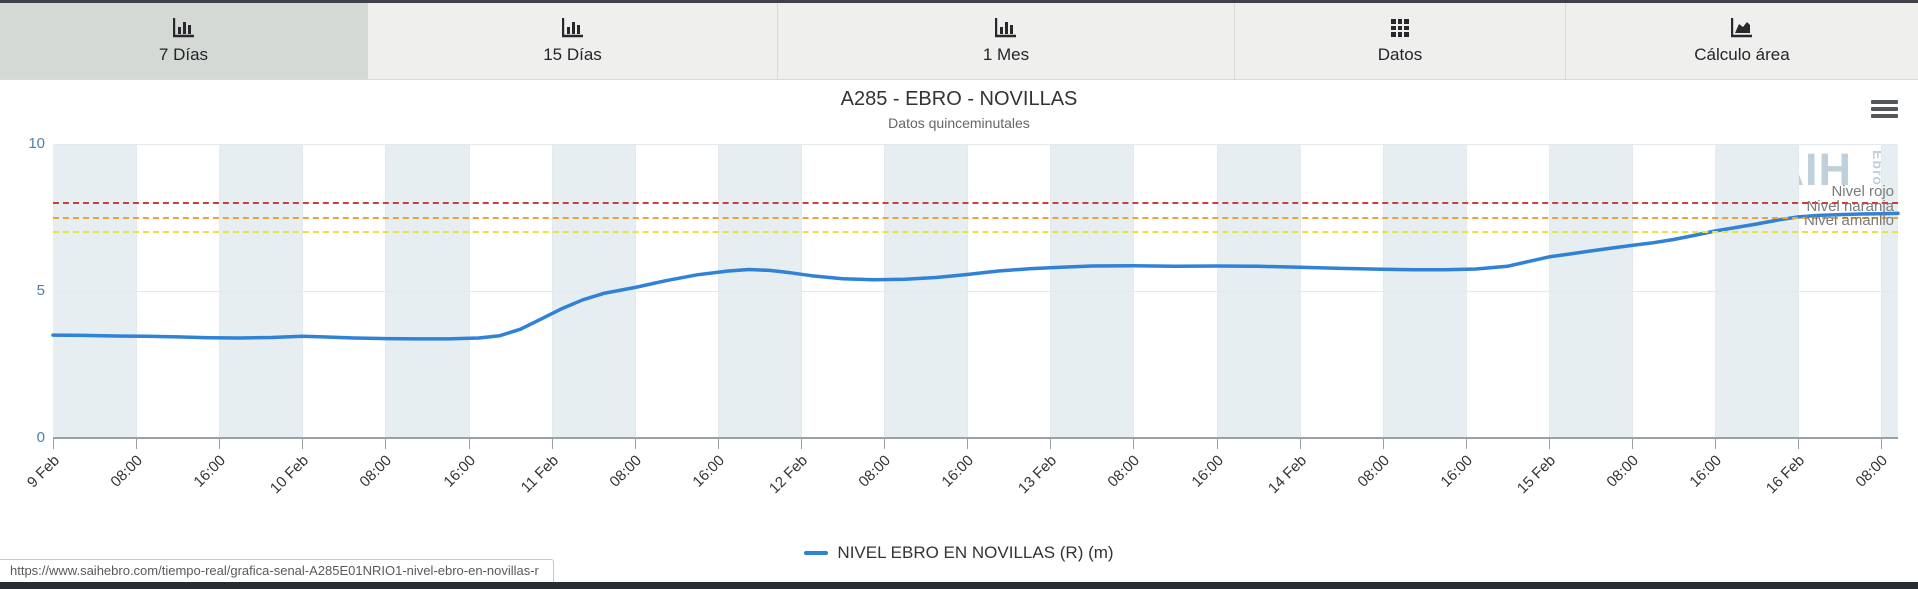  What do you see at coordinates (572, 54) in the screenshot?
I see `tab-label: 15 Días` at bounding box center [572, 54].